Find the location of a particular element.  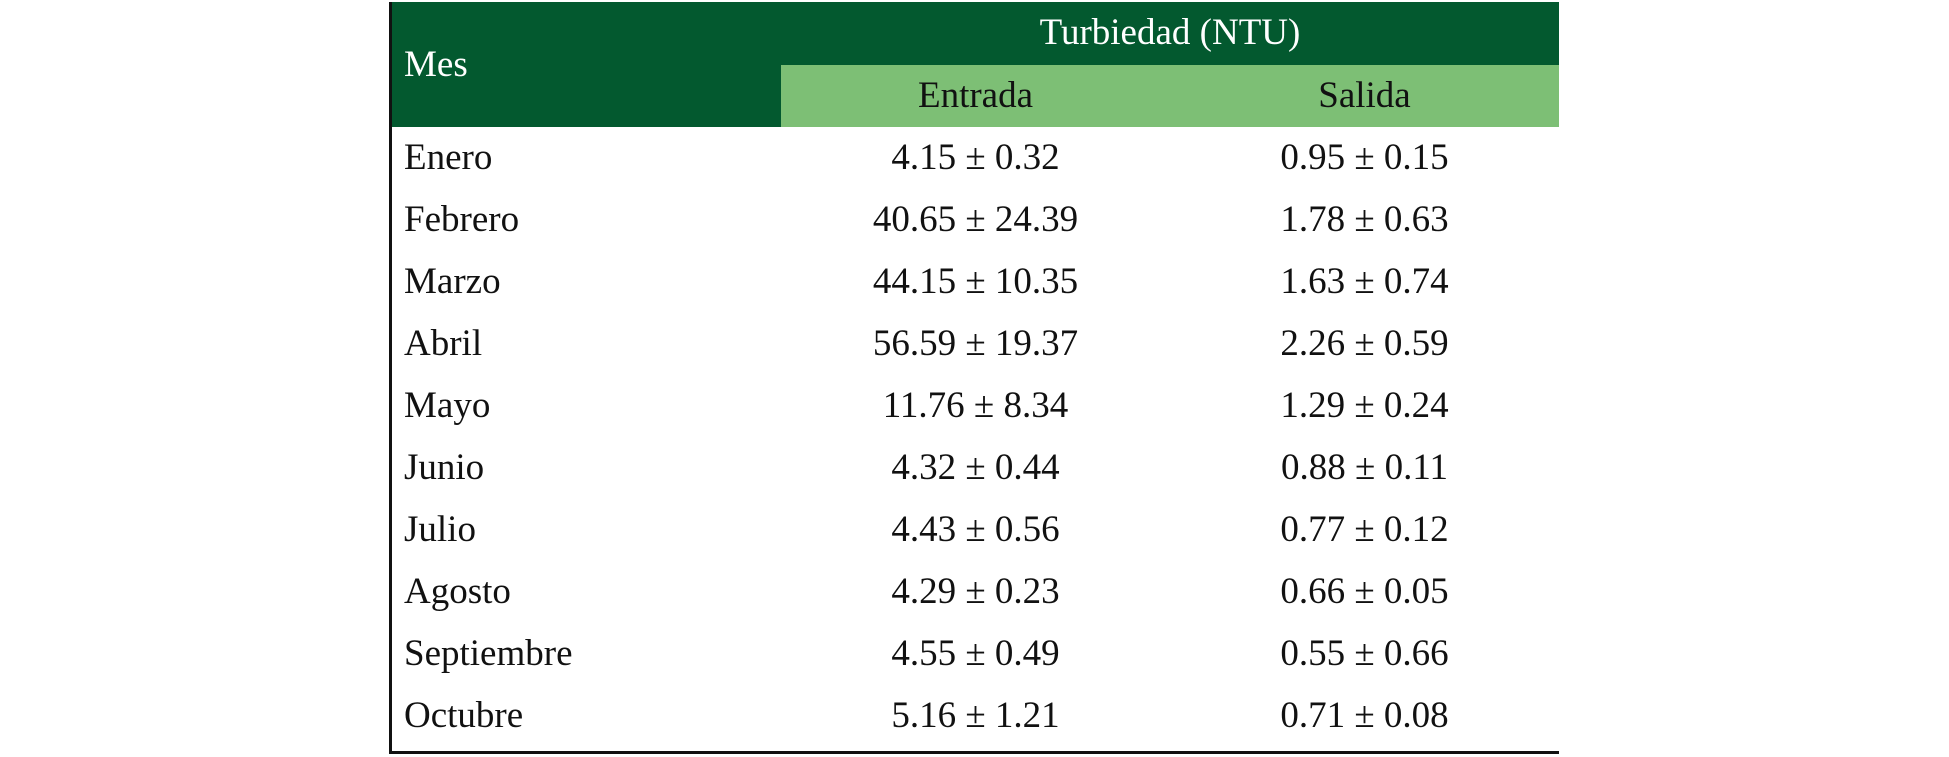

value-cell: 0.66 ± 0.05 is located at coordinates (1364, 591).